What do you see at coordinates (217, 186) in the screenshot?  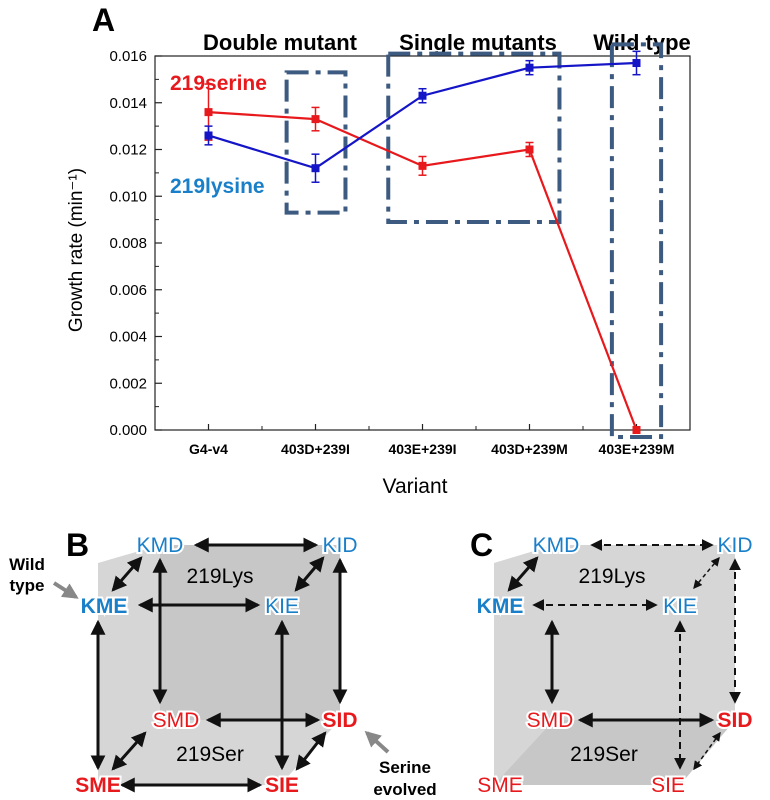 I see `series-label-219lysine: 219lysine` at bounding box center [217, 186].